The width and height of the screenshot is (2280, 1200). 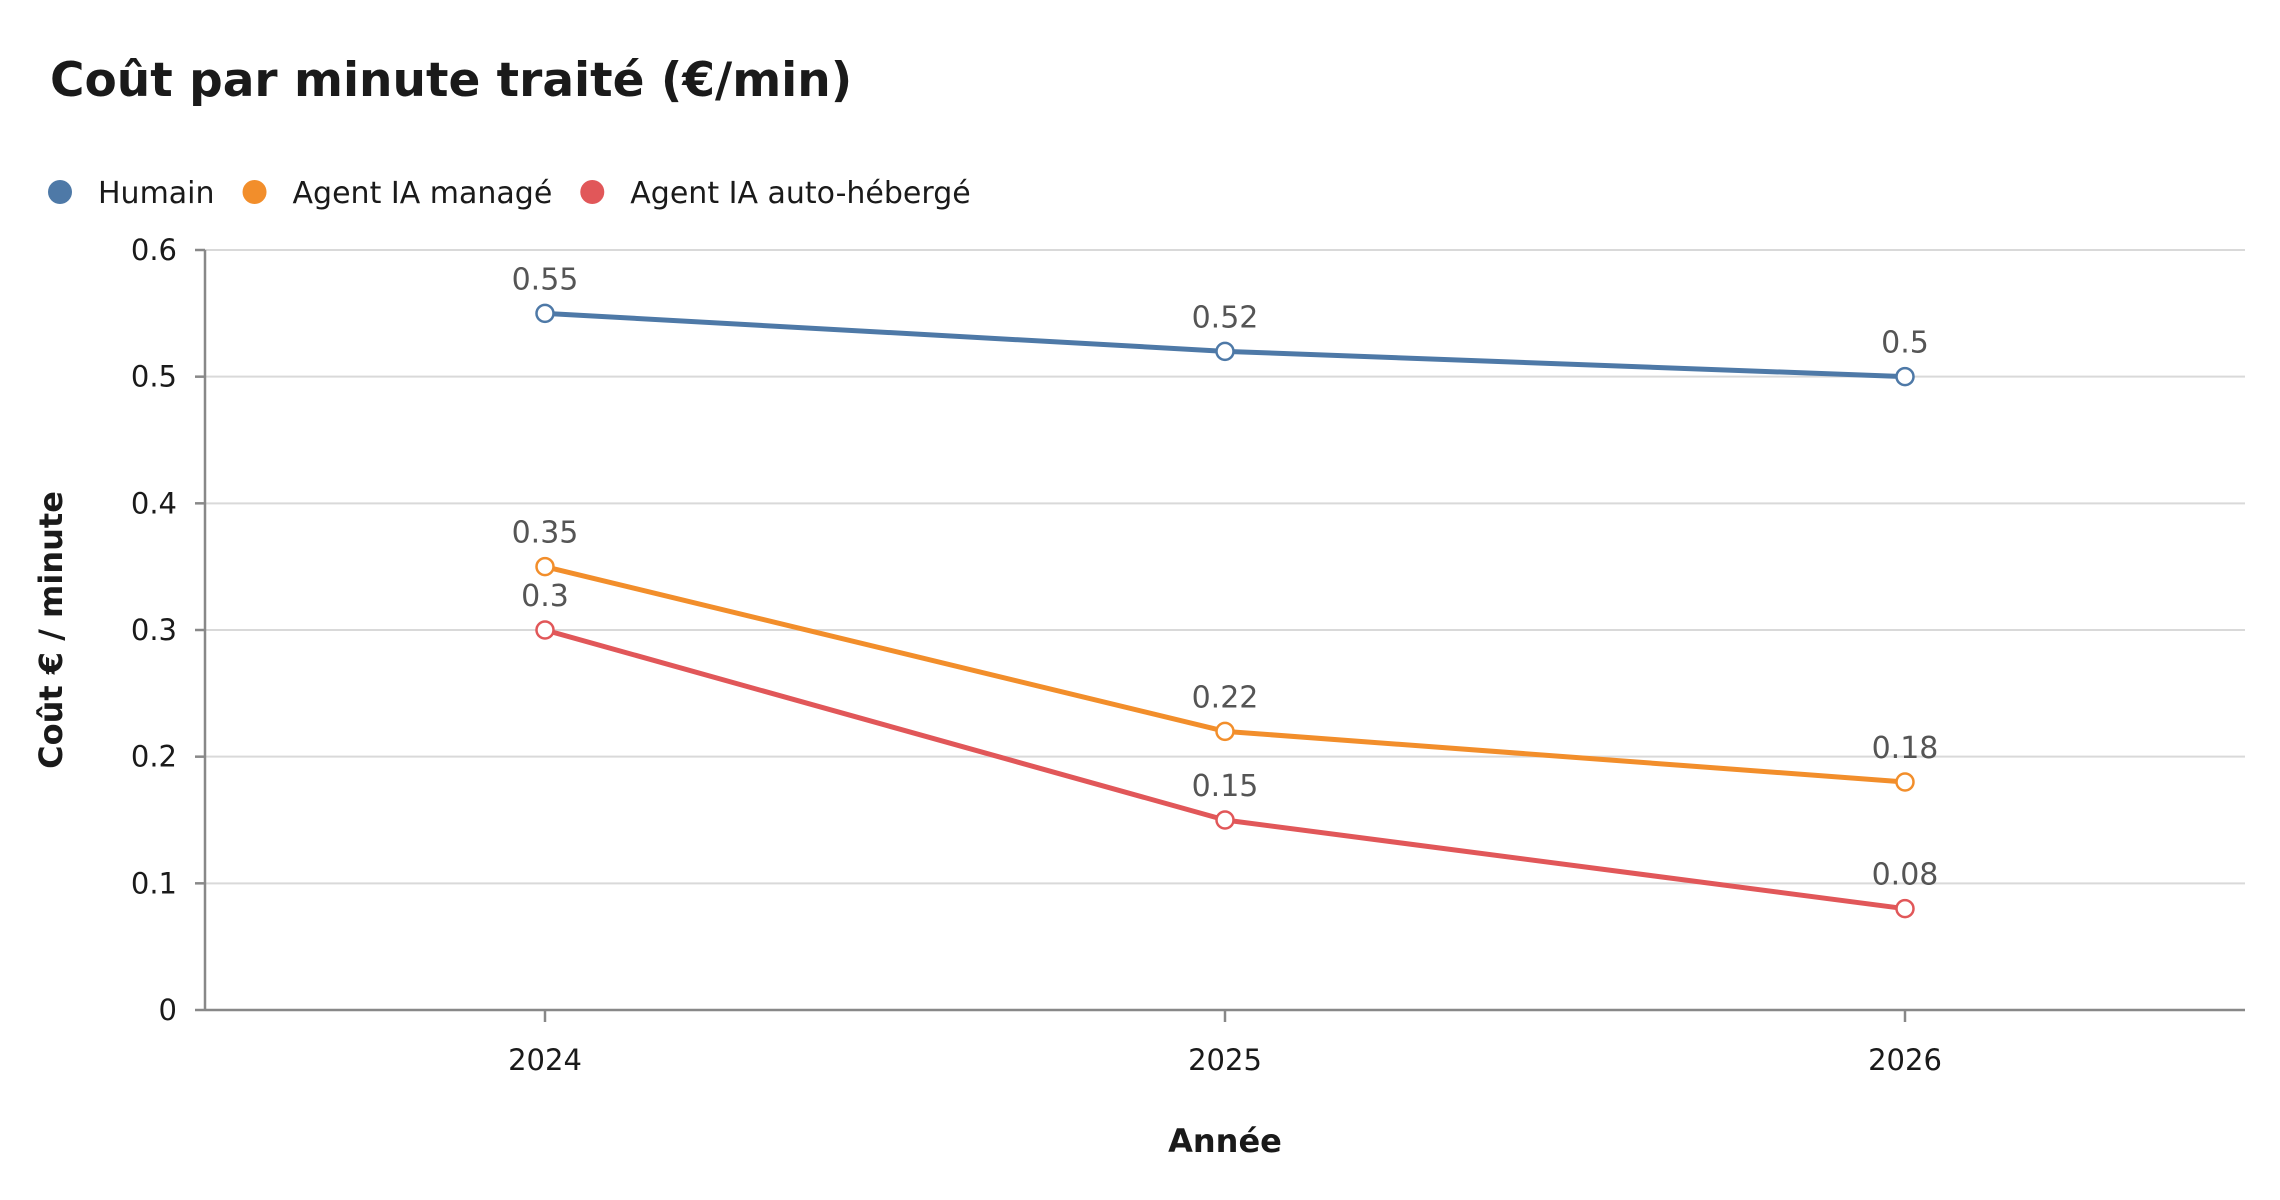 What do you see at coordinates (154, 377) in the screenshot?
I see `y-tick-label-5: 0.5` at bounding box center [154, 377].